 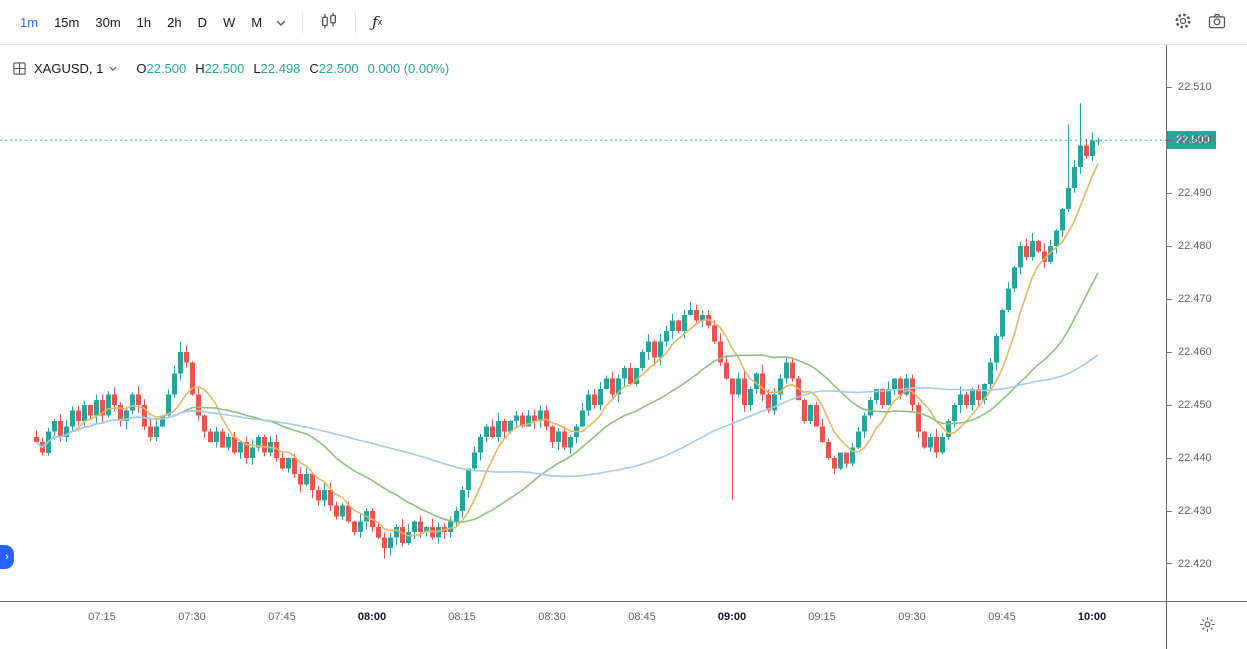 I want to click on symbol-title: XAGUSD, 1, so click(x=69, y=68).